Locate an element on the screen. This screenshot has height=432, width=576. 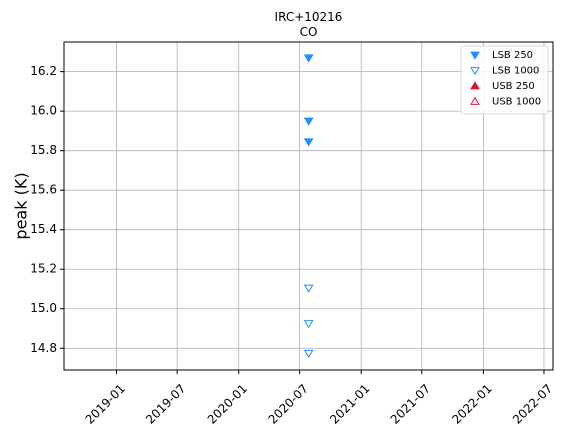
data-points is located at coordinates (308, 206).